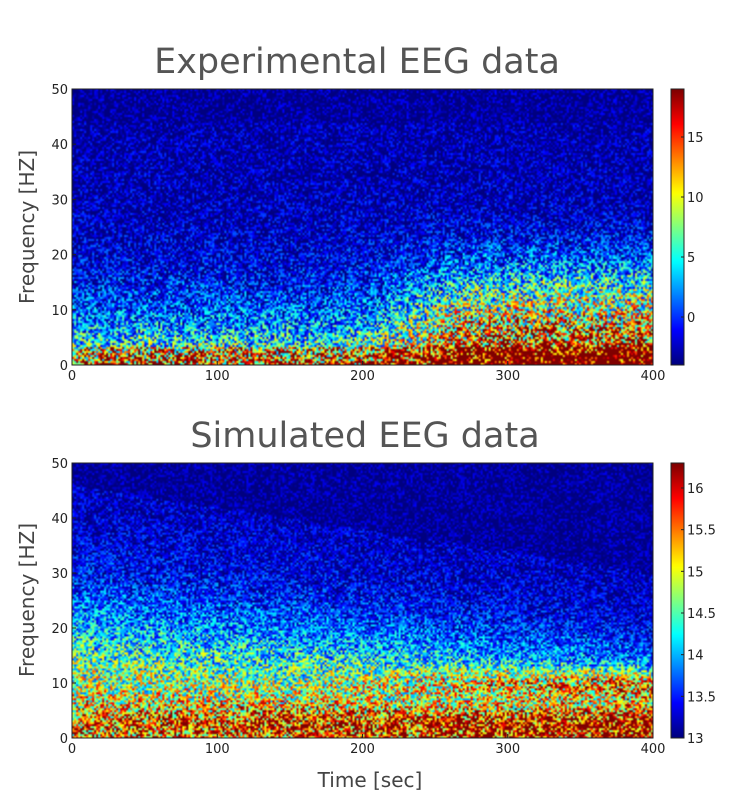  Describe the element at coordinates (72, 749) in the screenshot. I see `chart-2-xtick-label: 0` at that location.